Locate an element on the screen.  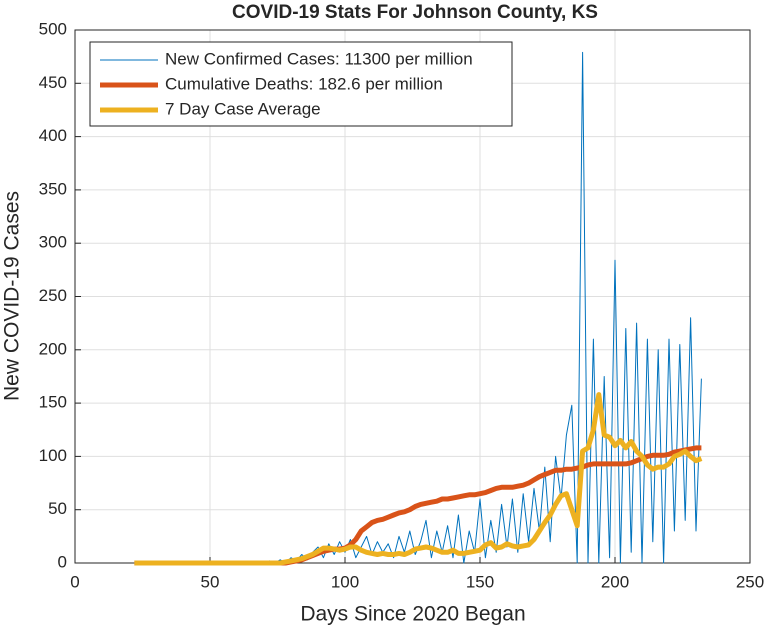
y-axis-label: New COVID-19 Cases is located at coordinates (12, 296).